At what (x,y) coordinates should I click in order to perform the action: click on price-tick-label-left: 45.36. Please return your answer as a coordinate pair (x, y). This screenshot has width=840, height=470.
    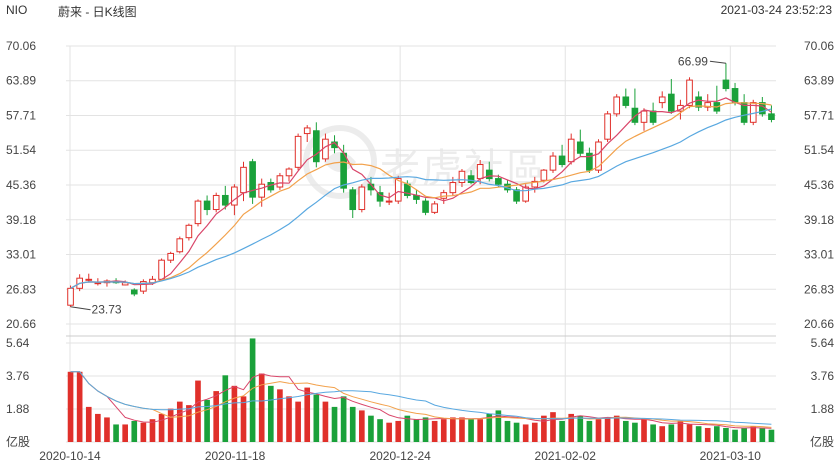
    Looking at the image, I should click on (21, 185).